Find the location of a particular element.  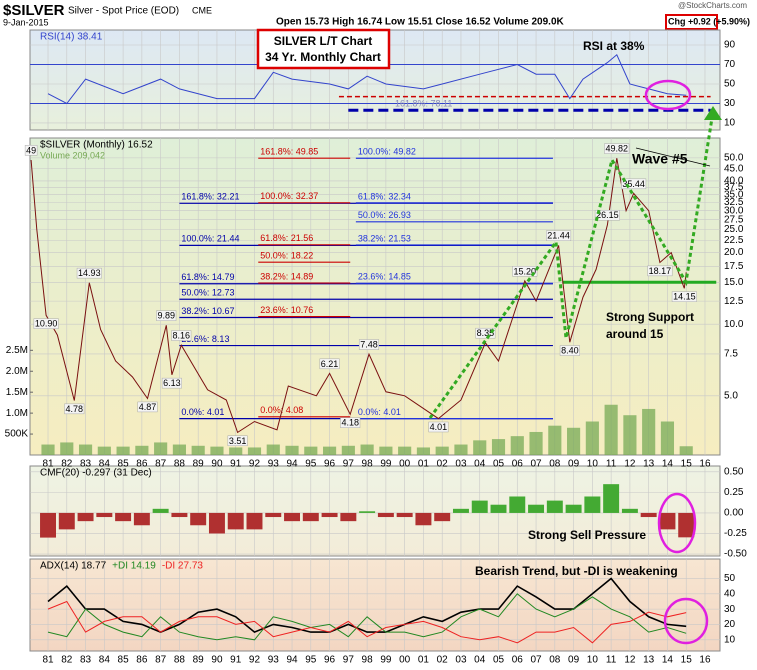

y-tick-label: 35.0 is located at coordinates (734, 194).